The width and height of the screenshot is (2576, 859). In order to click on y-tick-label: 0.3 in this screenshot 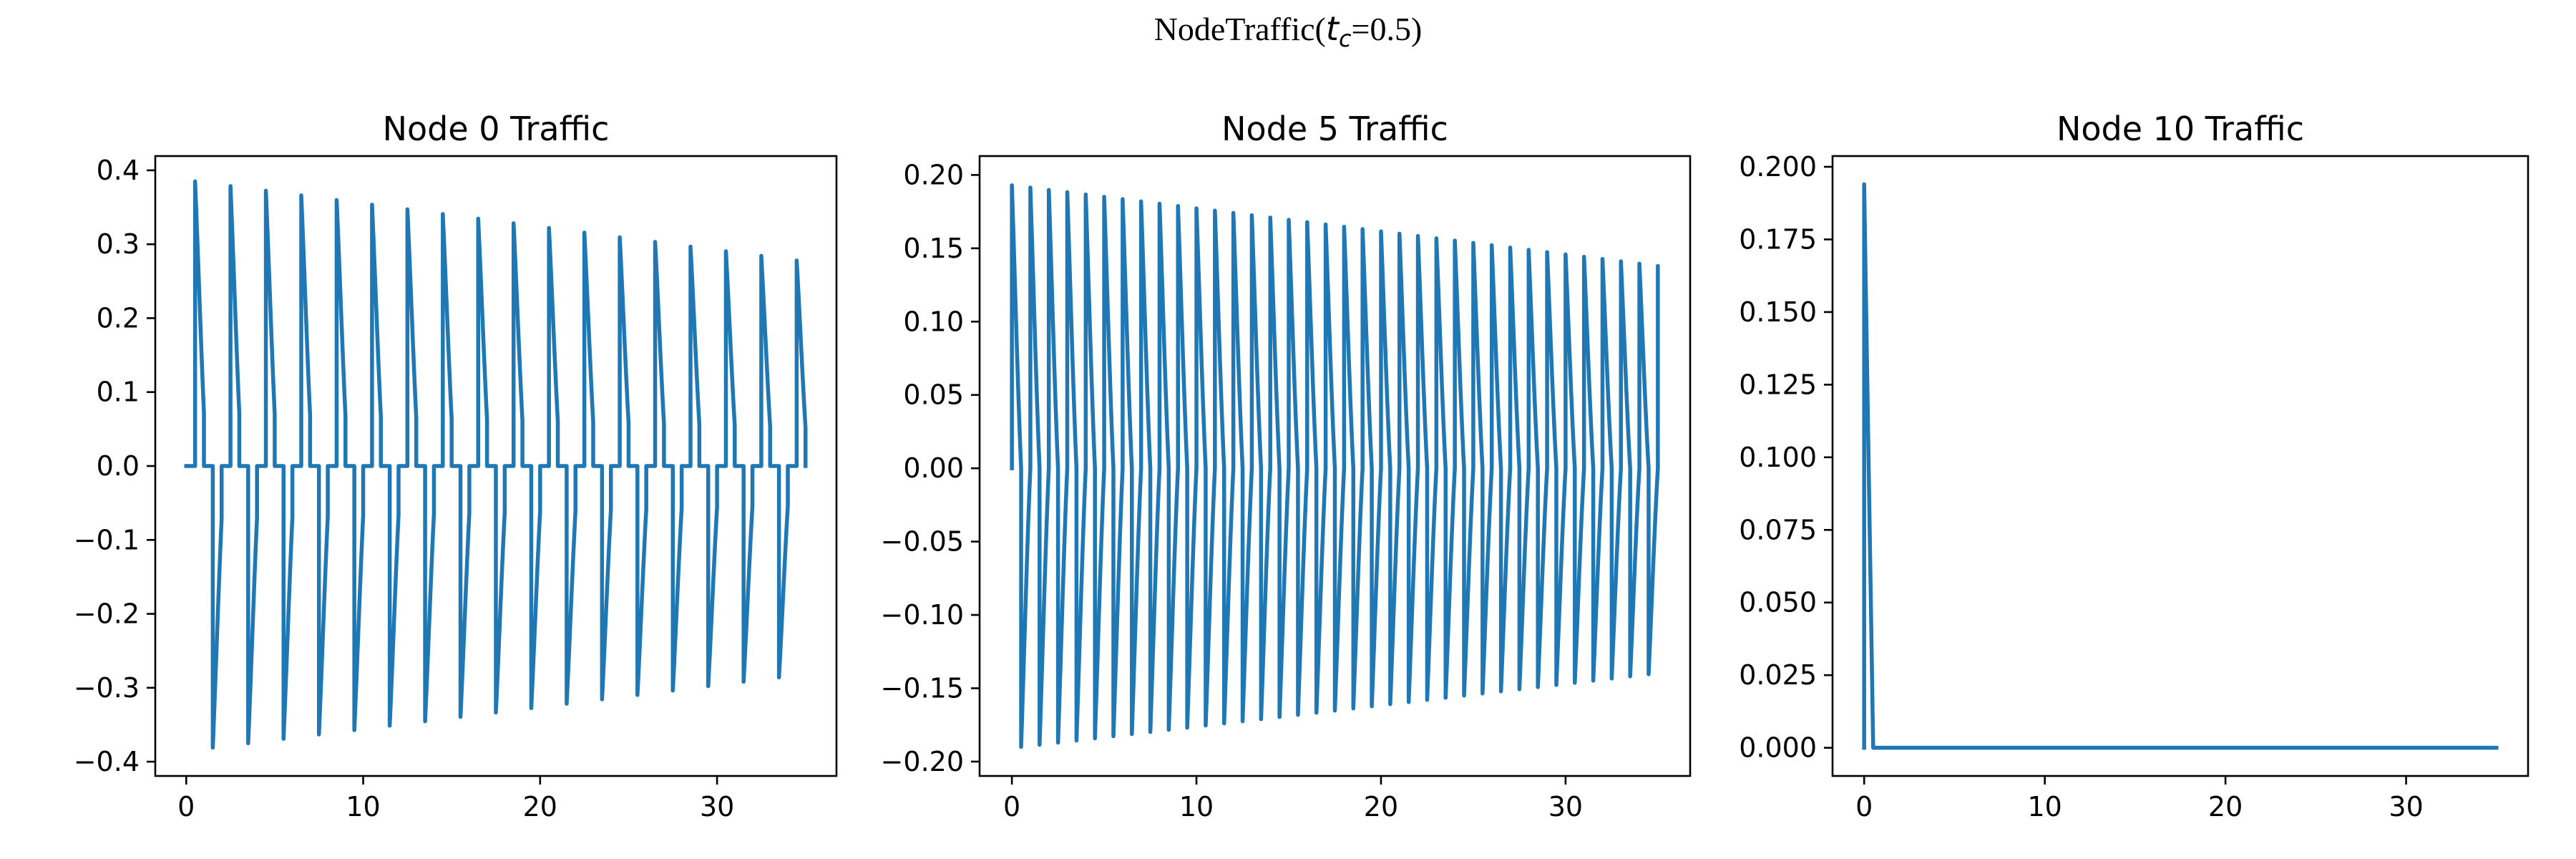, I will do `click(118, 244)`.